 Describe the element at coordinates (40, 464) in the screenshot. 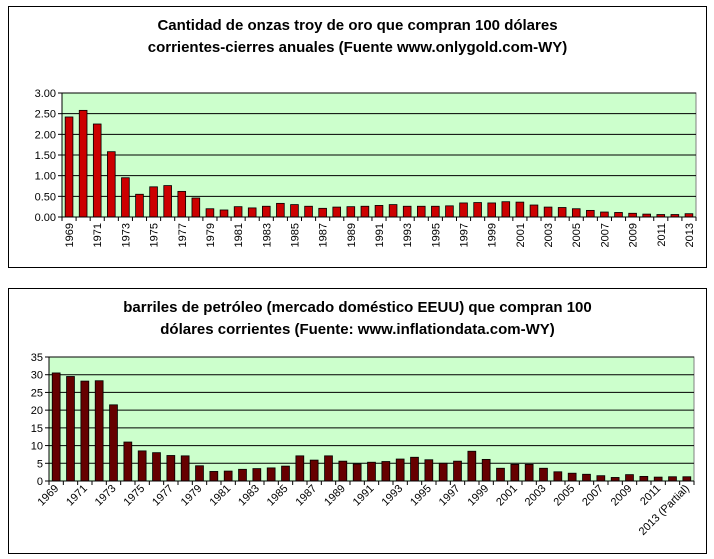

I see `y-tick-label: 5` at that location.